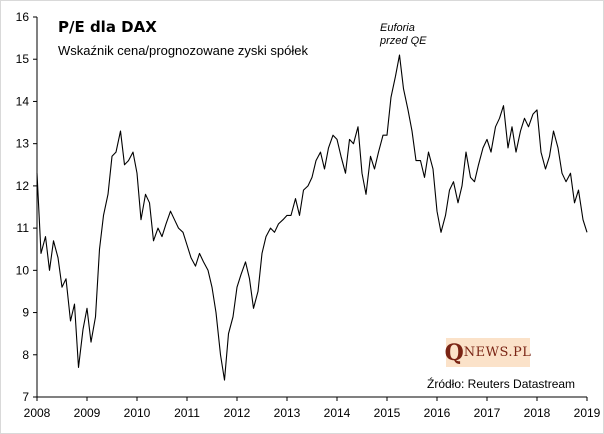 The image size is (604, 434). I want to click on y-tick-label: 16, so click(23, 17).